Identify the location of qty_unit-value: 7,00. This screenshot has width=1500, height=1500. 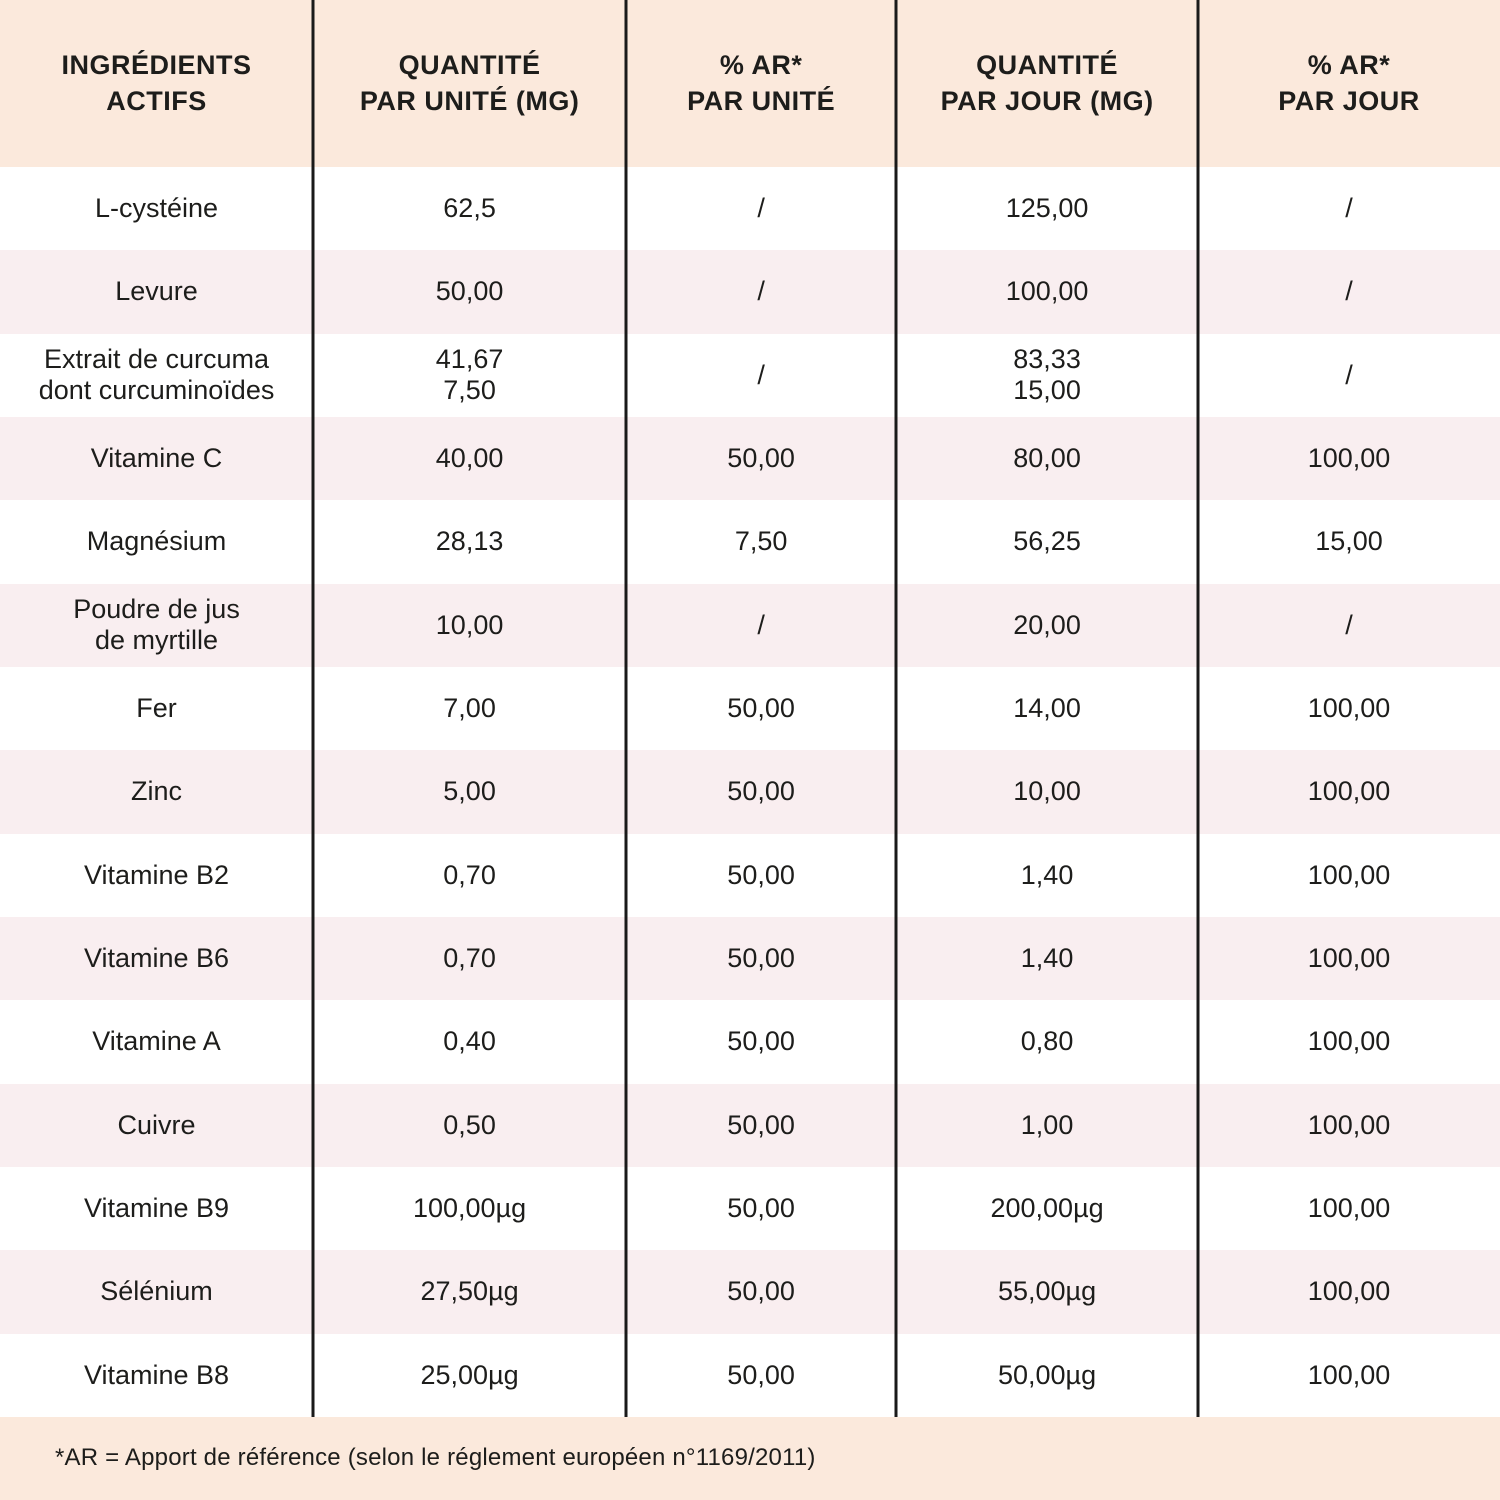
(469, 707).